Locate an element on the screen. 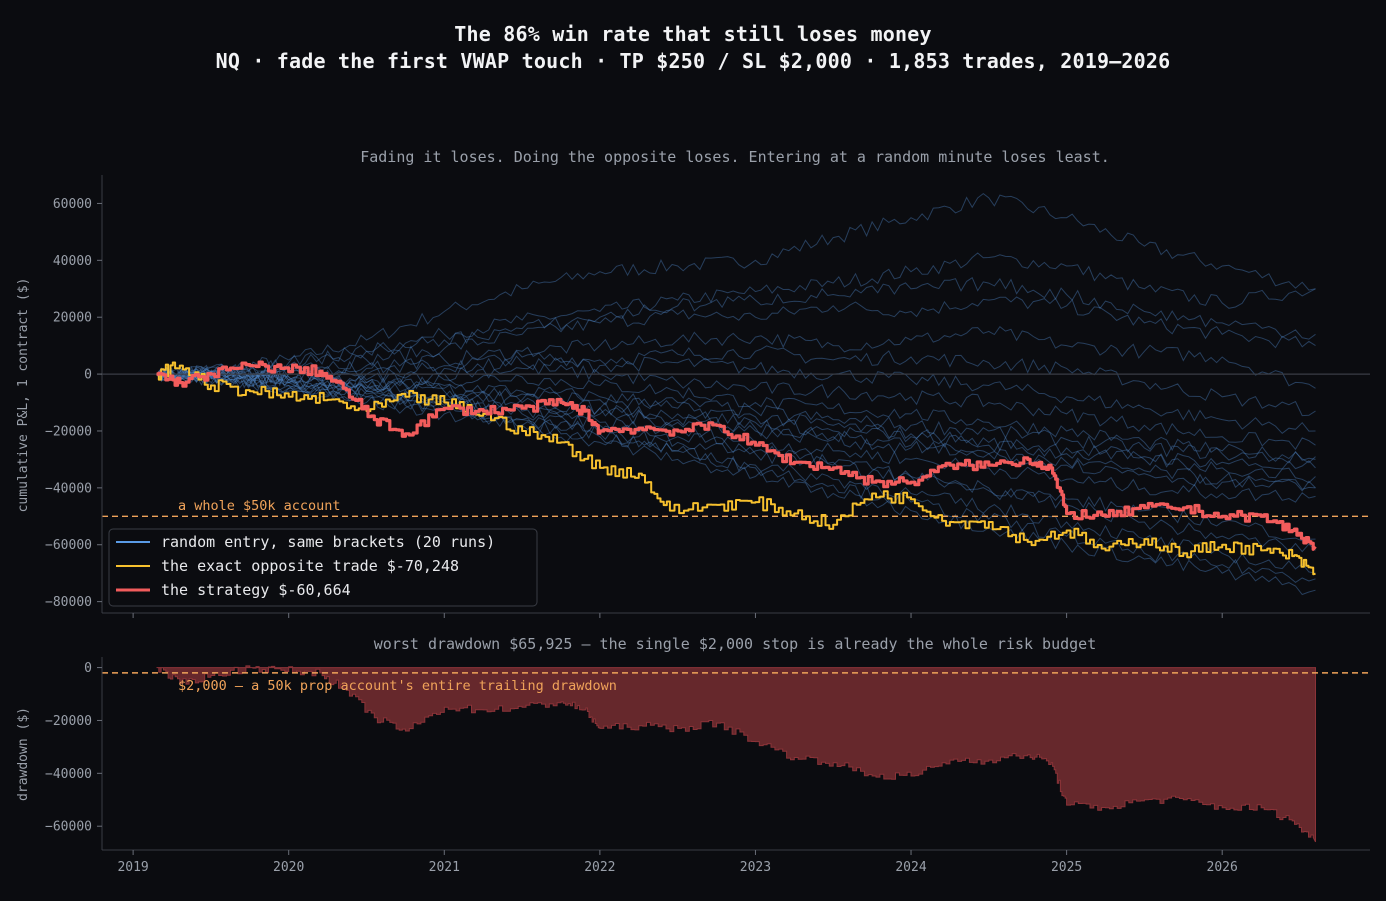 This screenshot has width=1386, height=901. drawdown-y-axis-label: drawdown ($) is located at coordinates (23, 754).